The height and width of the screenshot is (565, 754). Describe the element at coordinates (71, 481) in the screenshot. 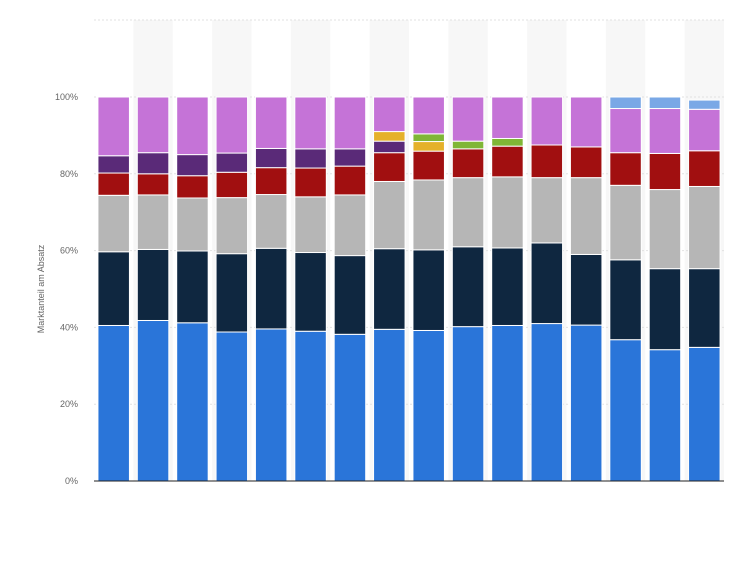

I see `y-tick-label: 0%` at that location.